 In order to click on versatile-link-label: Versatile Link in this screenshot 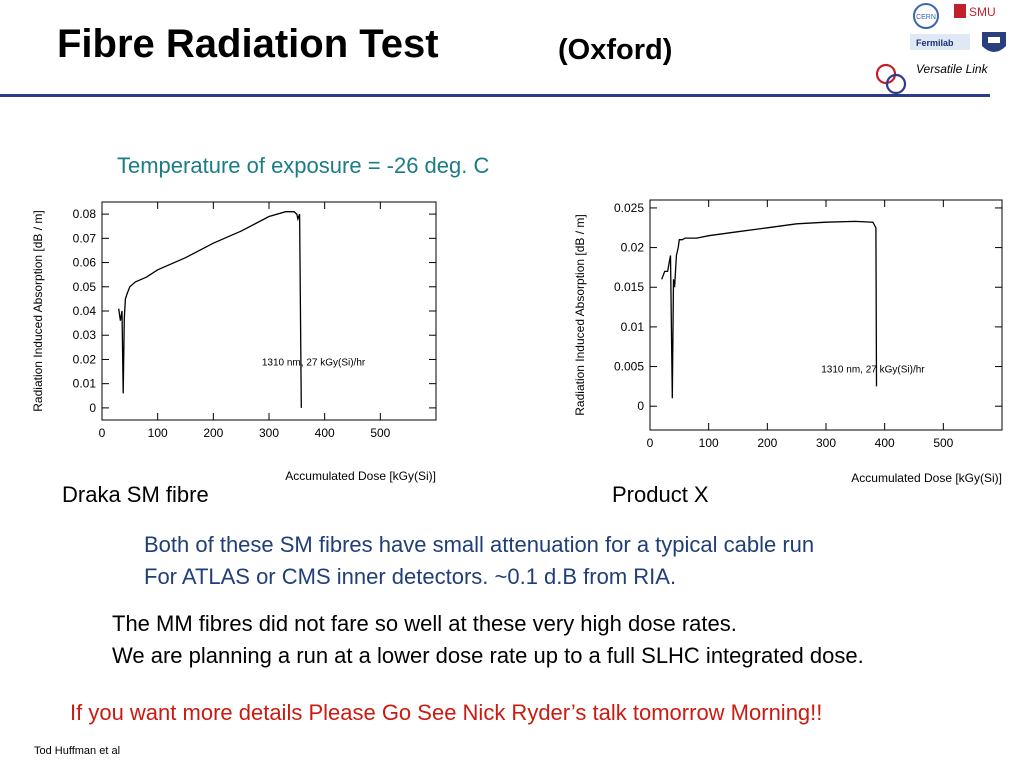, I will do `click(952, 69)`.